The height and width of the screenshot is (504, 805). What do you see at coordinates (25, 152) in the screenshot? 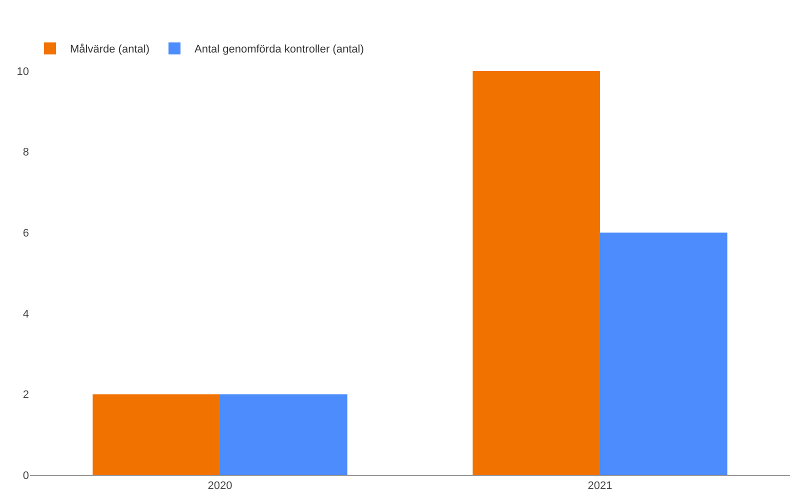
I see `y-tick-label: 8` at bounding box center [25, 152].